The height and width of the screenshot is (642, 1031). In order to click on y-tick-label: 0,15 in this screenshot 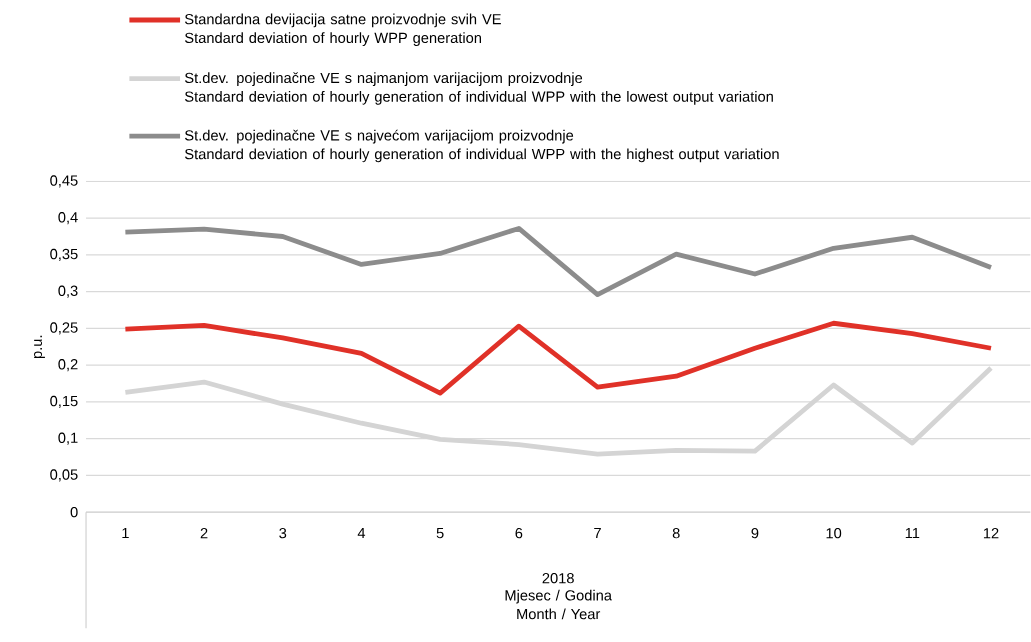, I will do `click(64, 402)`.